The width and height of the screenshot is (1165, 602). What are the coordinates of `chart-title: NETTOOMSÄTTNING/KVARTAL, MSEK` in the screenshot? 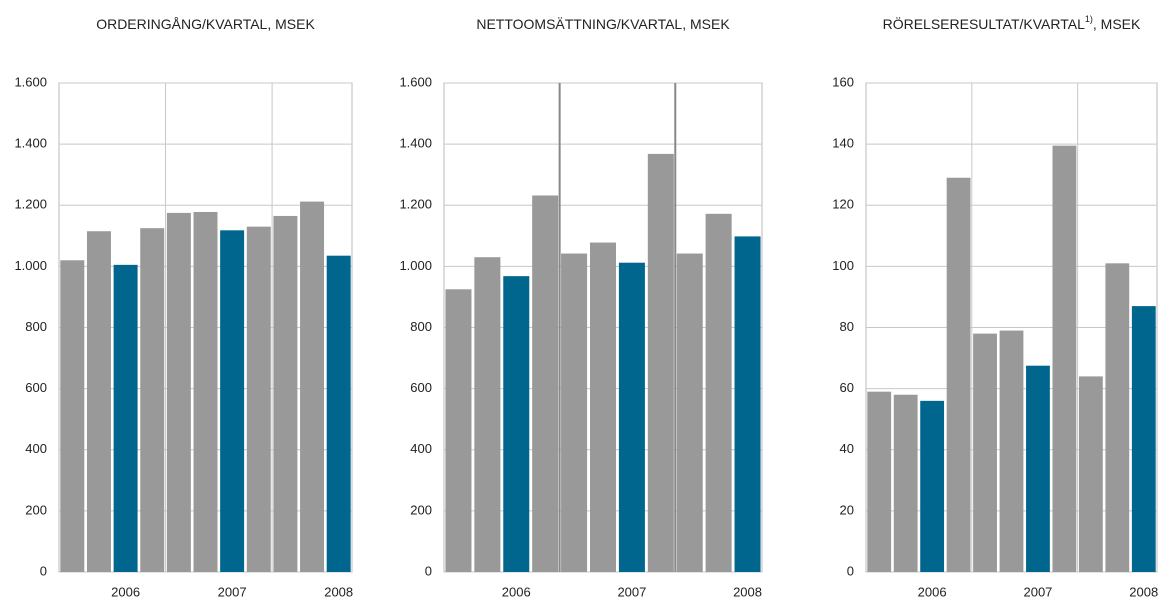 It's located at (603, 24).